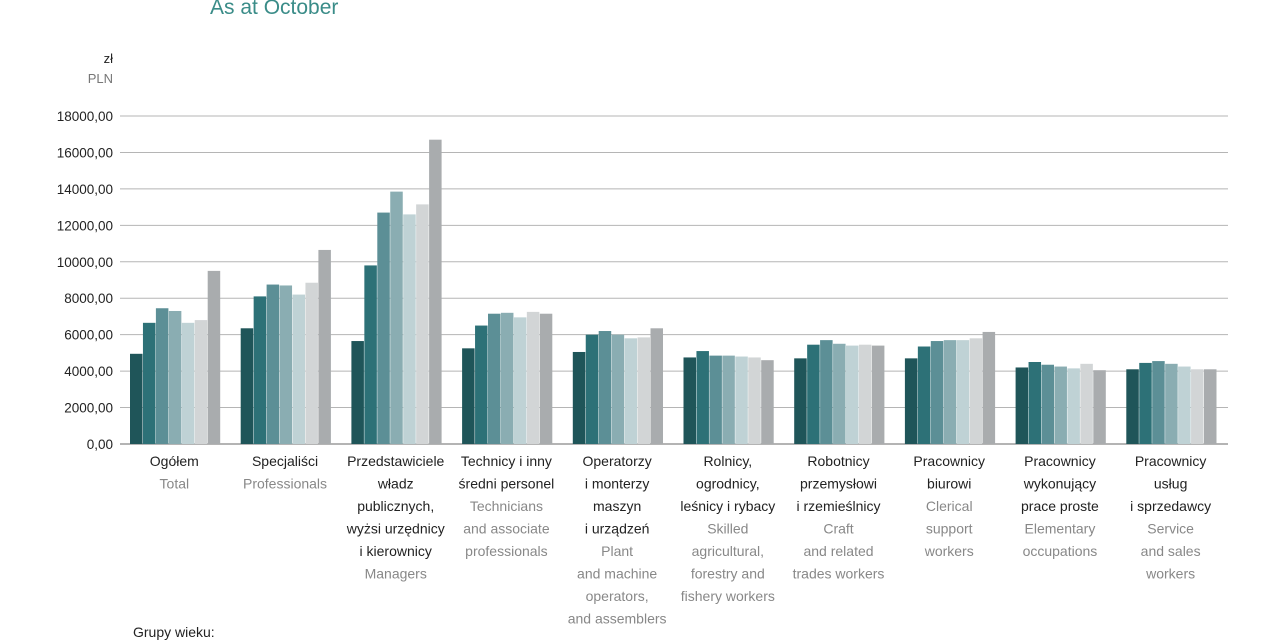 Image resolution: width=1280 pixels, height=640 pixels. I want to click on category-label-en: forestry and, so click(728, 574).